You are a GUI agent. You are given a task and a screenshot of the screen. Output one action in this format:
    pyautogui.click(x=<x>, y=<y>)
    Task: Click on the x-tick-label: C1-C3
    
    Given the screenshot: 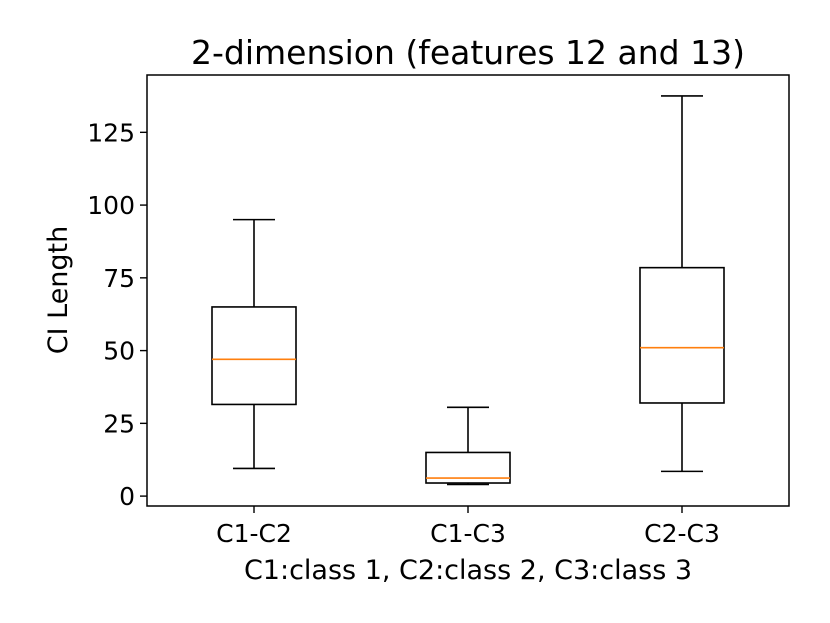 What is the action you would take?
    pyautogui.click(x=468, y=533)
    